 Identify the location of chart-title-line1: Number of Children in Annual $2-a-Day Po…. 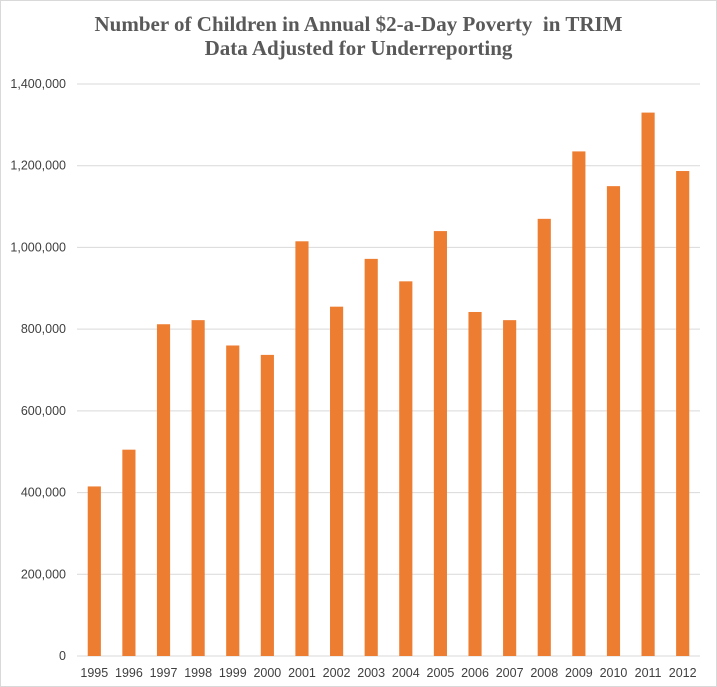
(358, 24).